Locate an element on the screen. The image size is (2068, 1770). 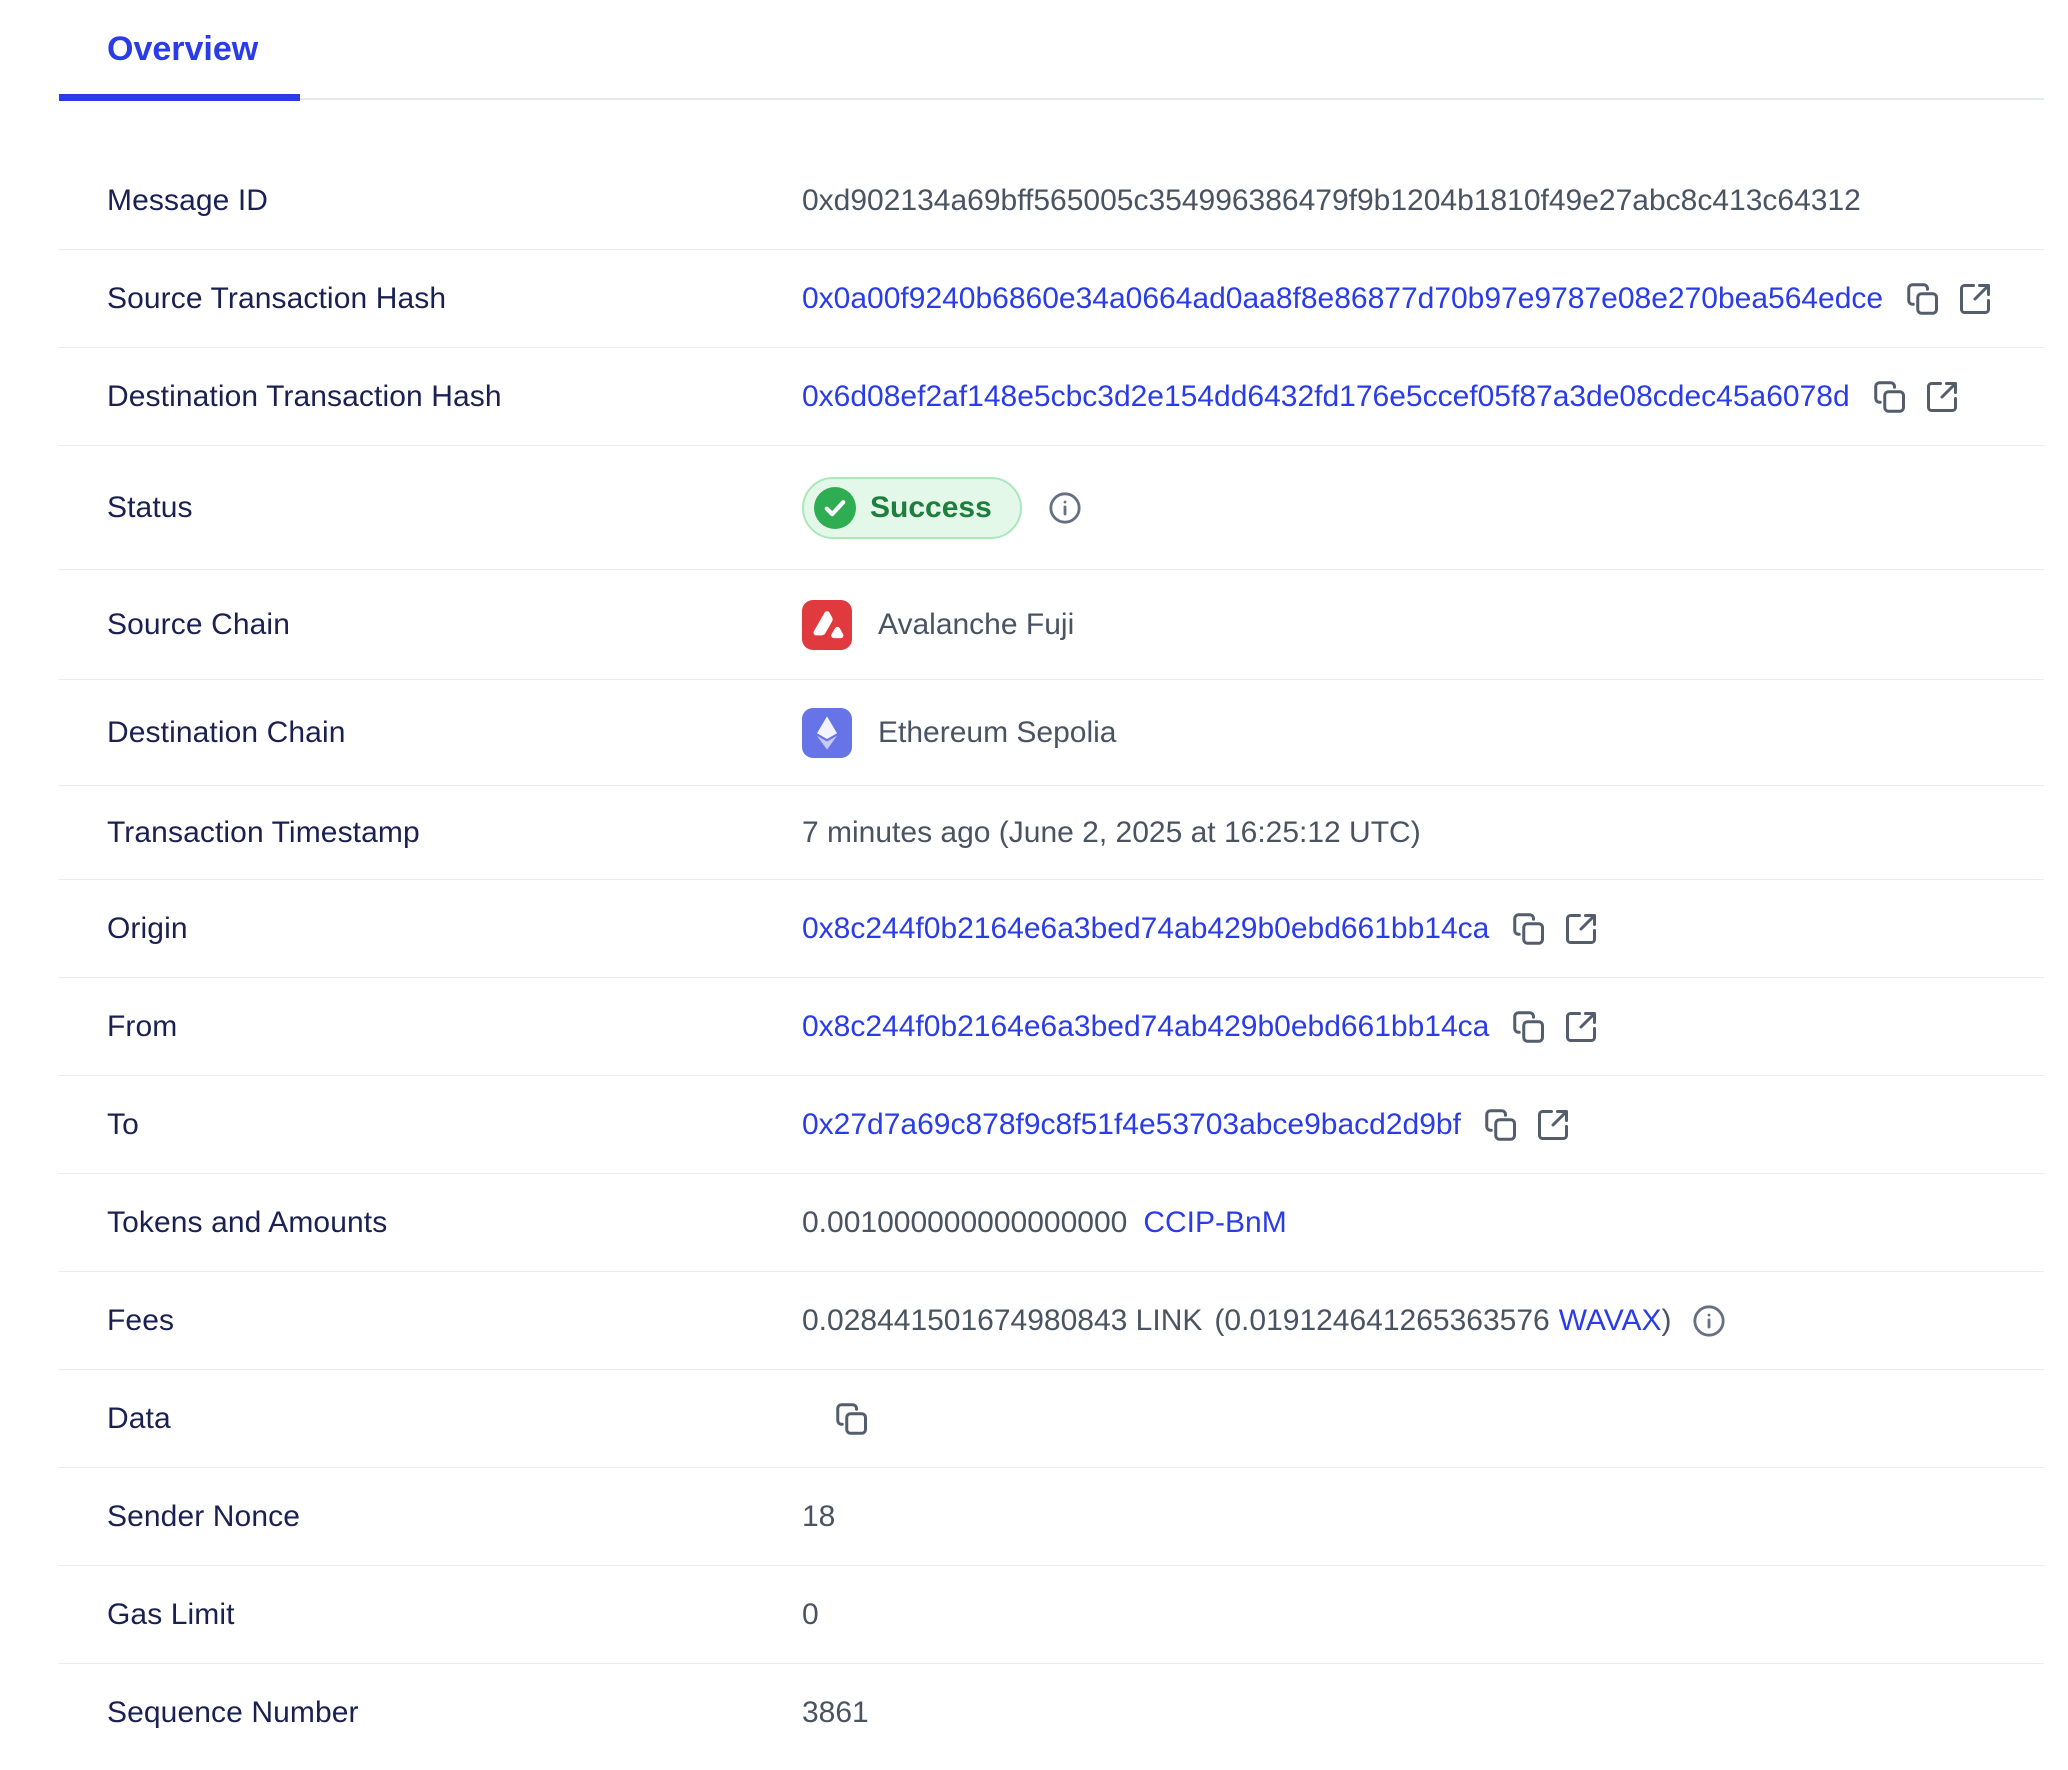
tab-overview: Overview is located at coordinates (183, 49).